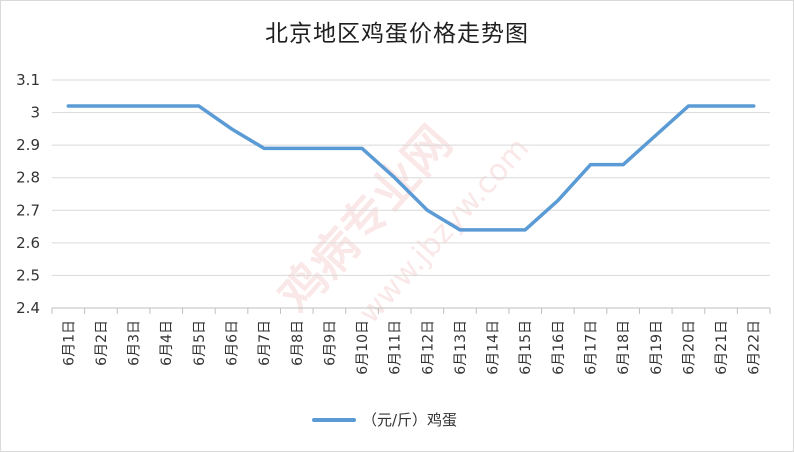 This screenshot has width=794, height=452. What do you see at coordinates (657, 347) in the screenshot?
I see `x-tick-label: 6月19日` at bounding box center [657, 347].